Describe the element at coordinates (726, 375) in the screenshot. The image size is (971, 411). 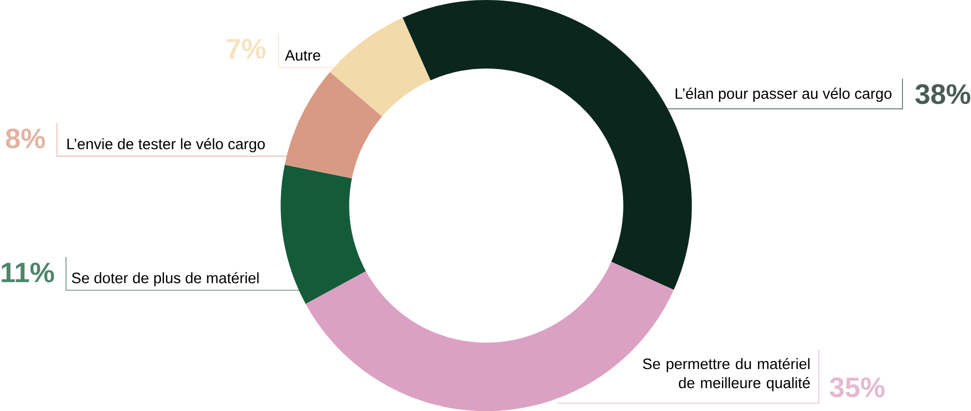
I see `slice-label: Se permettre du matériel de meilleure qualité` at that location.